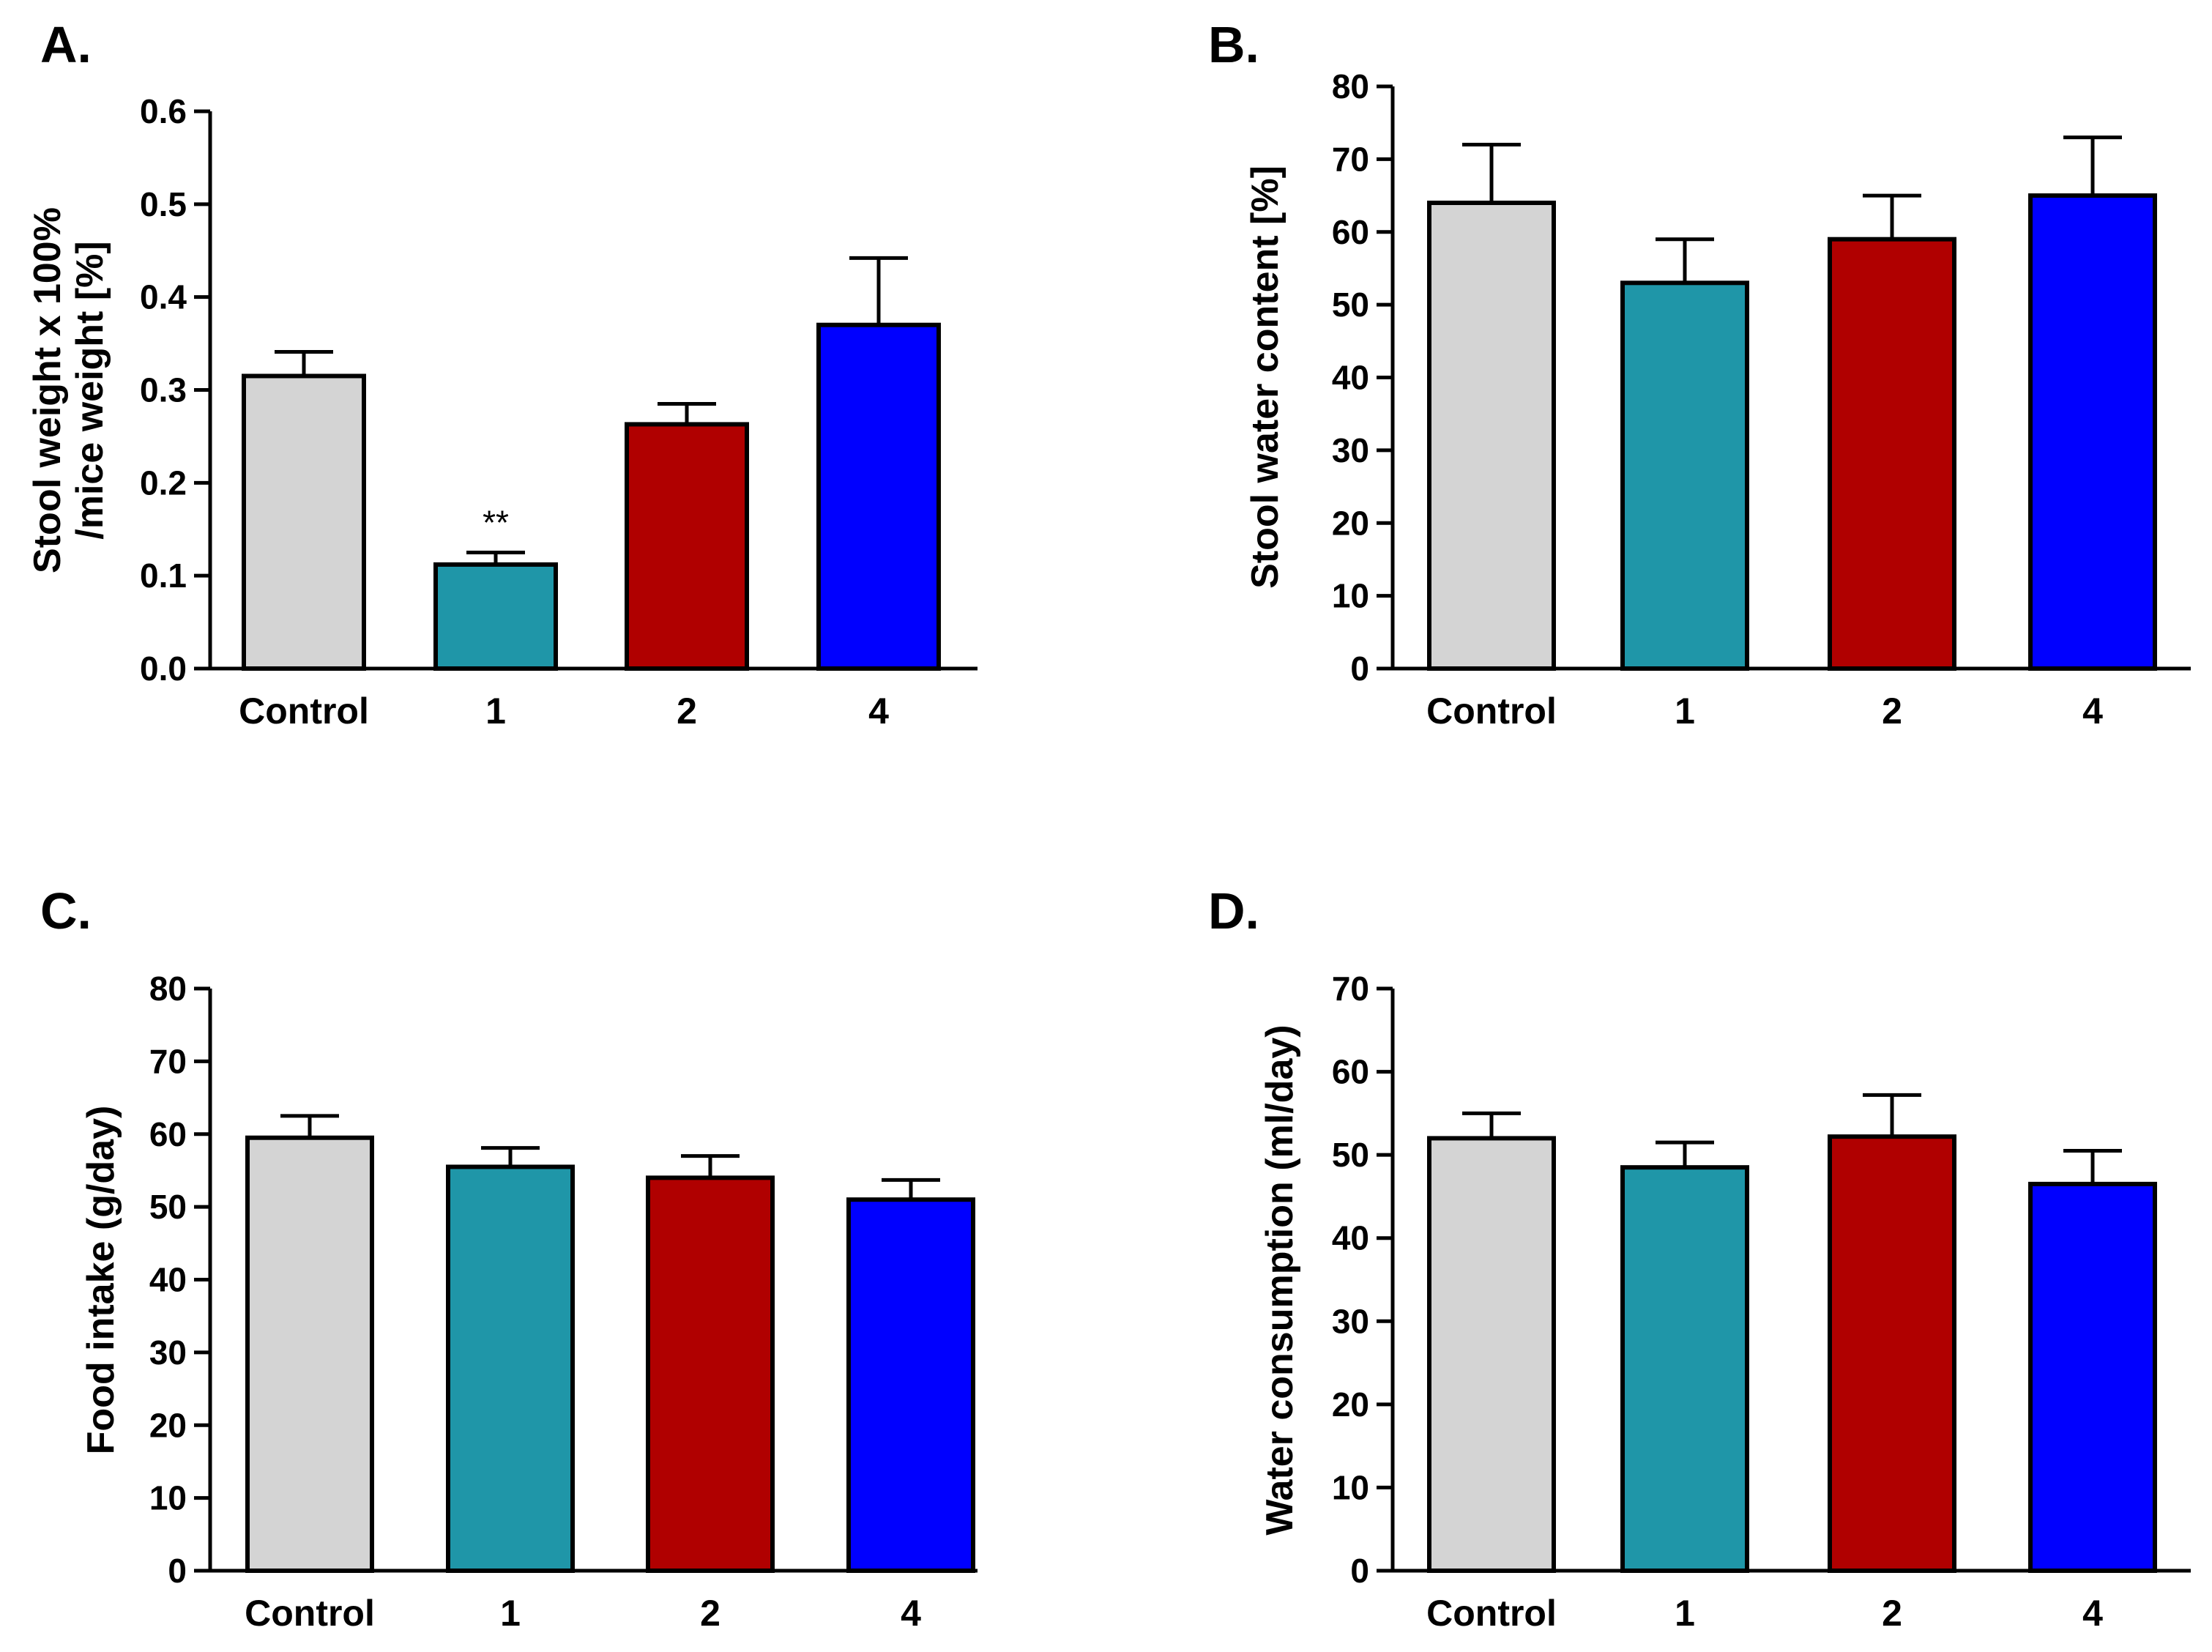 The width and height of the screenshot is (2212, 1652). Describe the element at coordinates (163, 576) in the screenshot. I see `y-tick-label: 0.1` at that location.